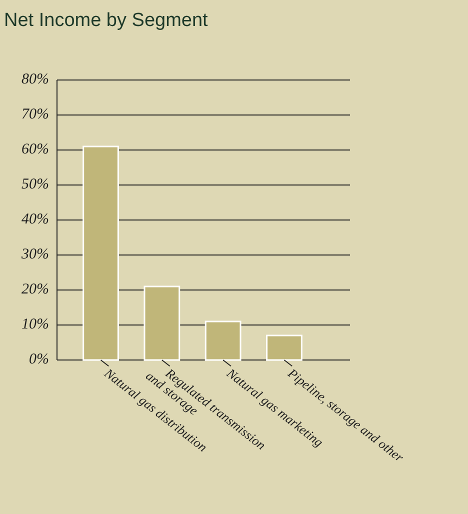 This screenshot has width=468, height=514. What do you see at coordinates (35, 289) in the screenshot?
I see `y-tick-label: 20%` at bounding box center [35, 289].